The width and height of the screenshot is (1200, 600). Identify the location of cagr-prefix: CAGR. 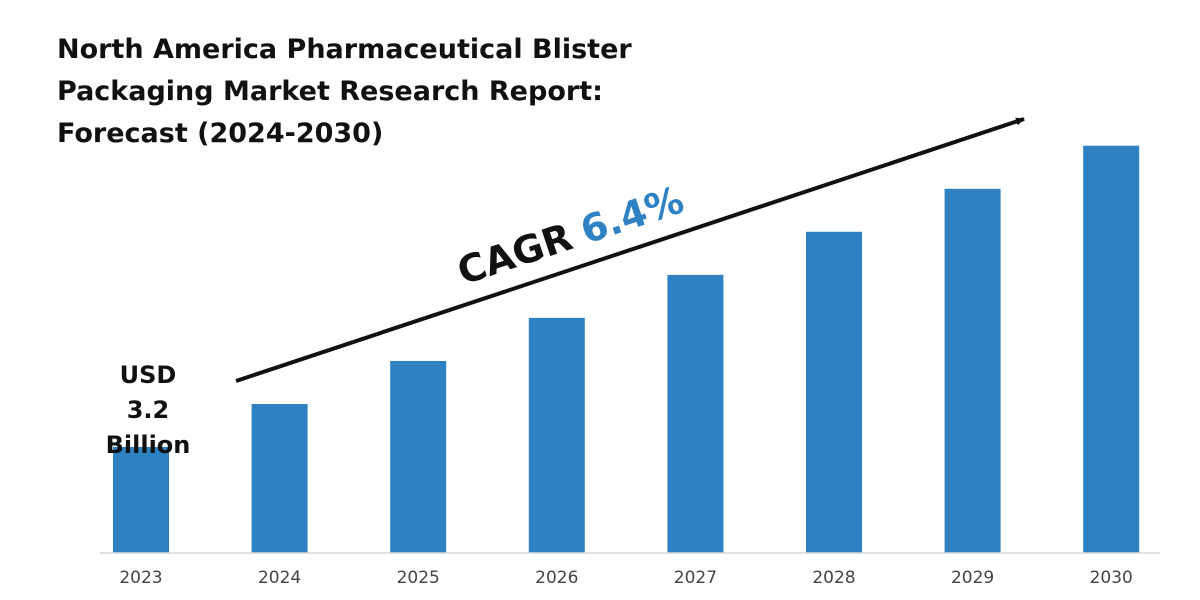
(515, 254).